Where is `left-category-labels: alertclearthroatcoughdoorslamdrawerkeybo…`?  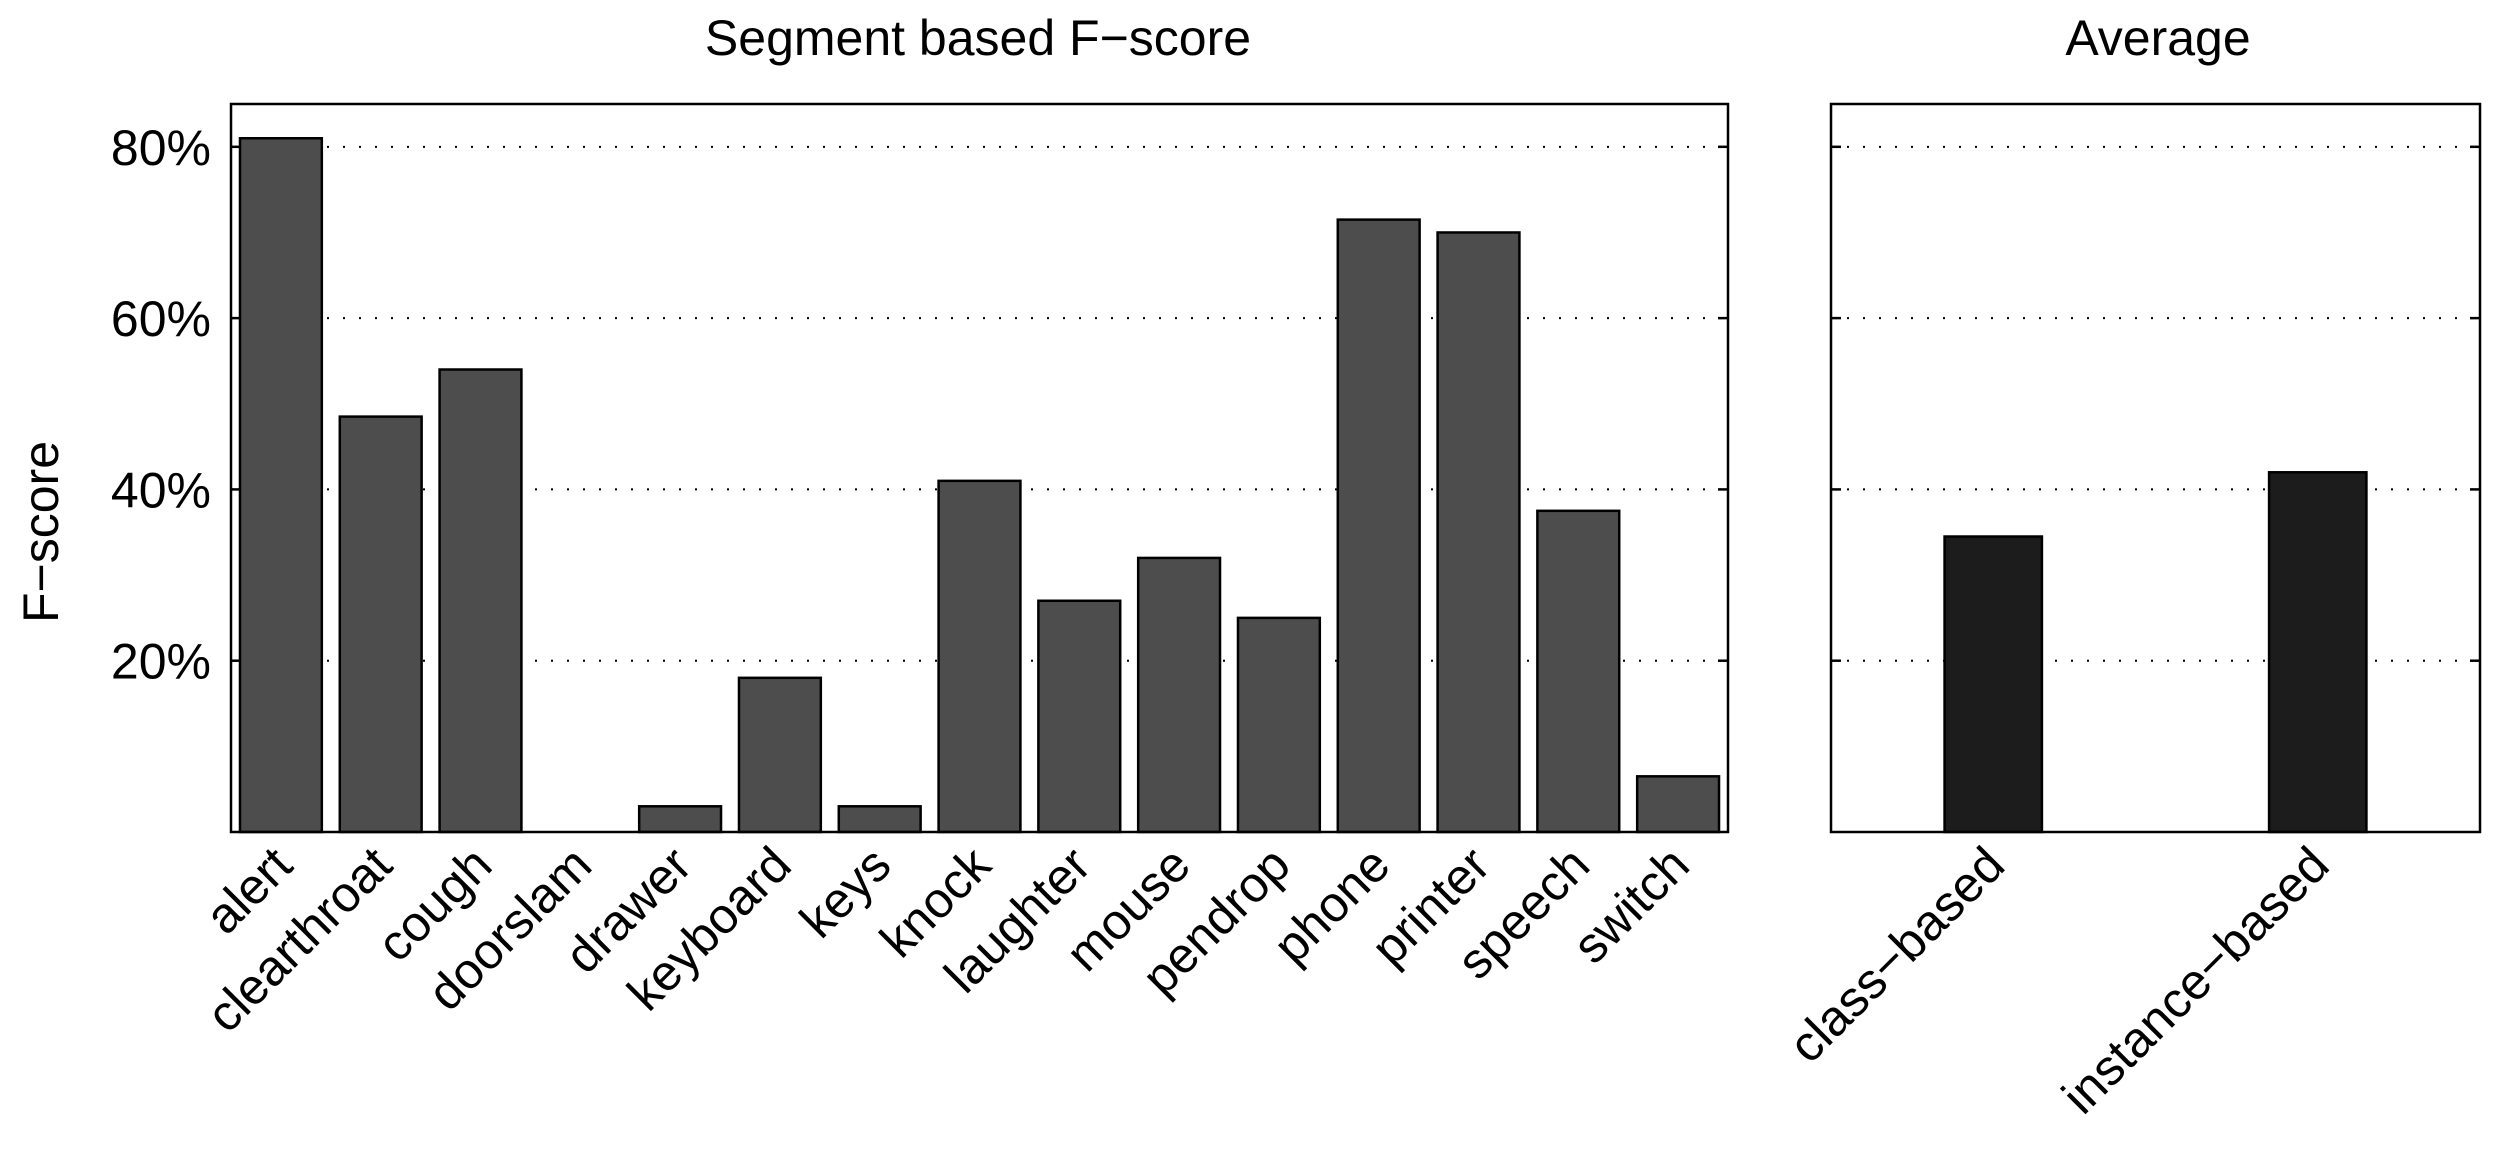 left-category-labels: alertclearthroatcoughdoorslamdrawerkeybo… is located at coordinates (947, 938).